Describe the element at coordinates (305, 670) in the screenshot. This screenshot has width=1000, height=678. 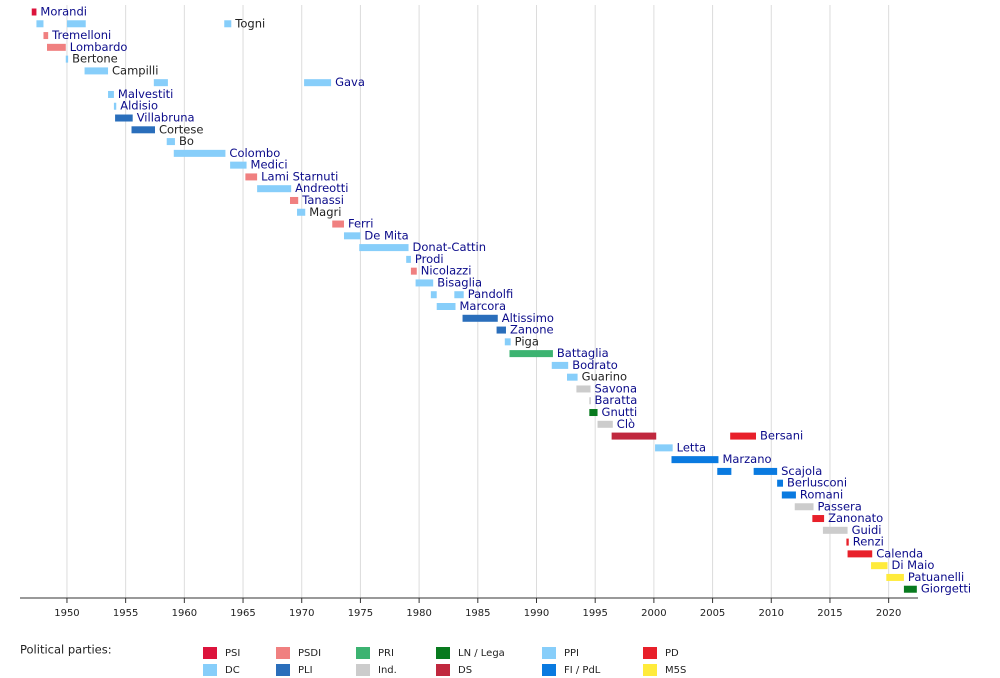
I see `legend-label: PLI` at that location.